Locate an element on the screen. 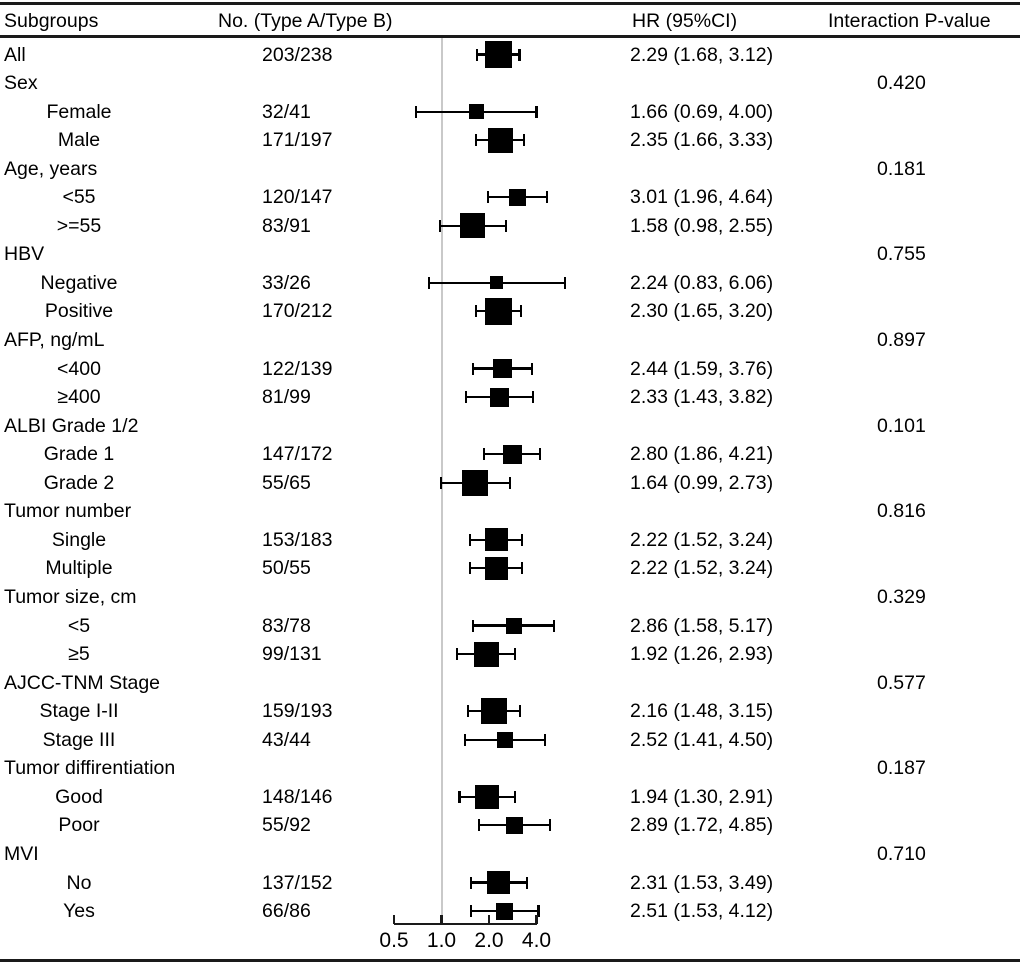 Image resolution: width=1020 pixels, height=971 pixels. subgroup-label: <400 is located at coordinates (79, 368).